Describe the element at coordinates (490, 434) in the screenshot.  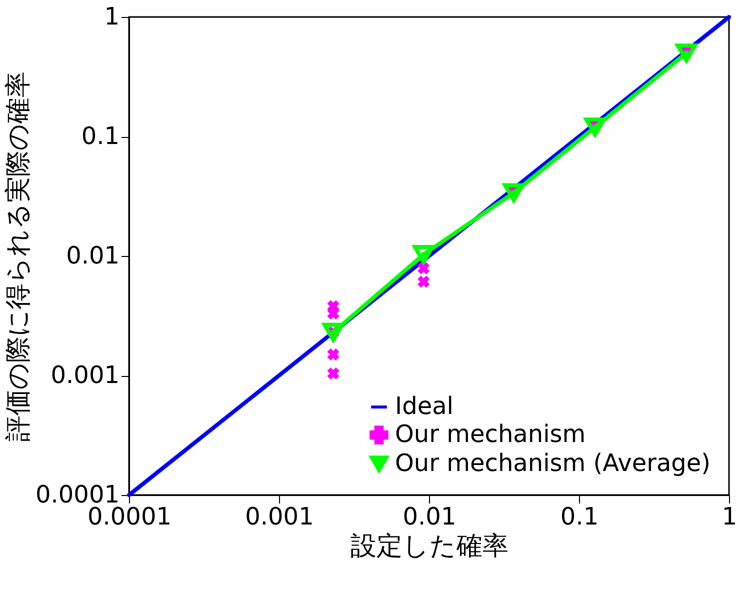
I see `legend-label: Our mechanism` at that location.